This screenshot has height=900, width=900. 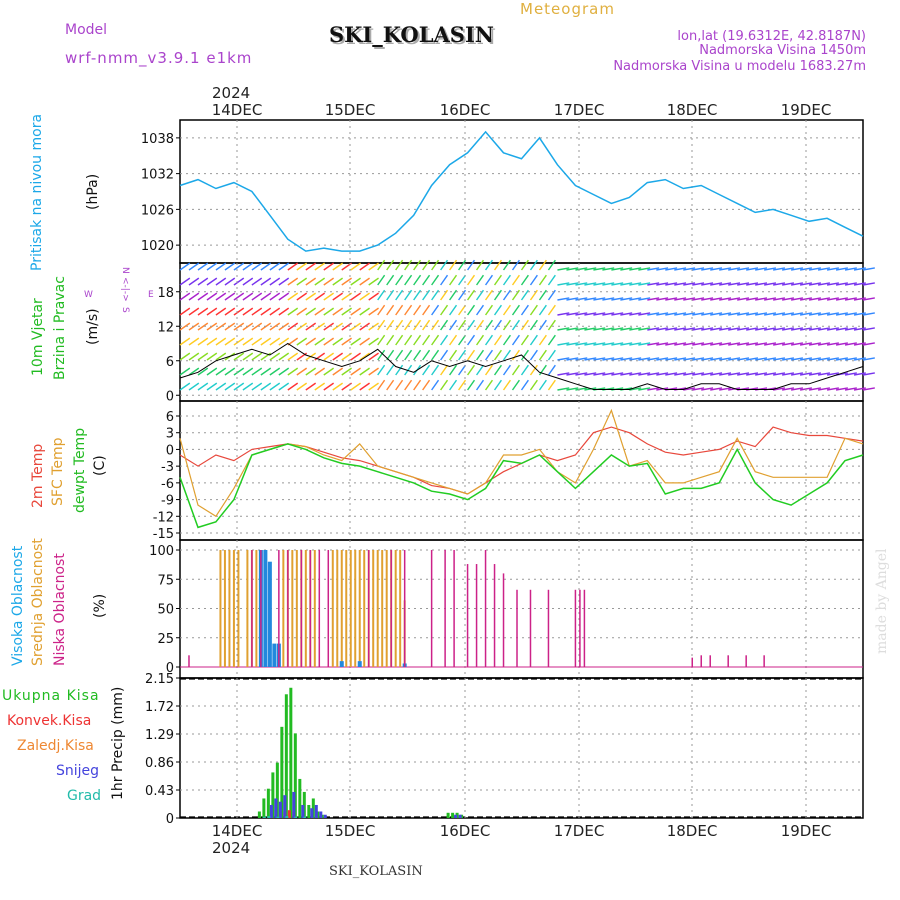 What do you see at coordinates (163, 517) in the screenshot?
I see `temp-tick-label: -12` at bounding box center [163, 517].